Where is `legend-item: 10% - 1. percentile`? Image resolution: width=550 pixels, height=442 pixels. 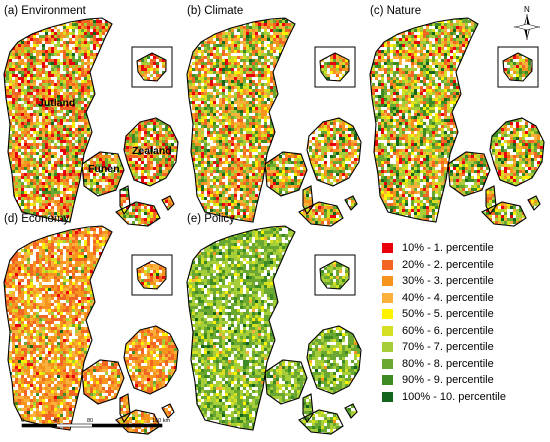 legend-item: 10% - 1. percentile is located at coordinates (464, 248).